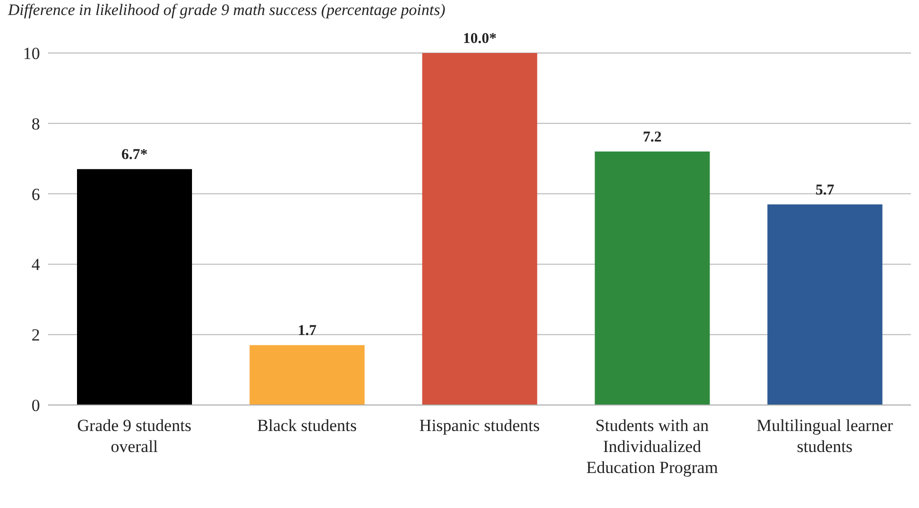 Image resolution: width=919 pixels, height=508 pixels. I want to click on x-tick-label: Black students, so click(307, 426).